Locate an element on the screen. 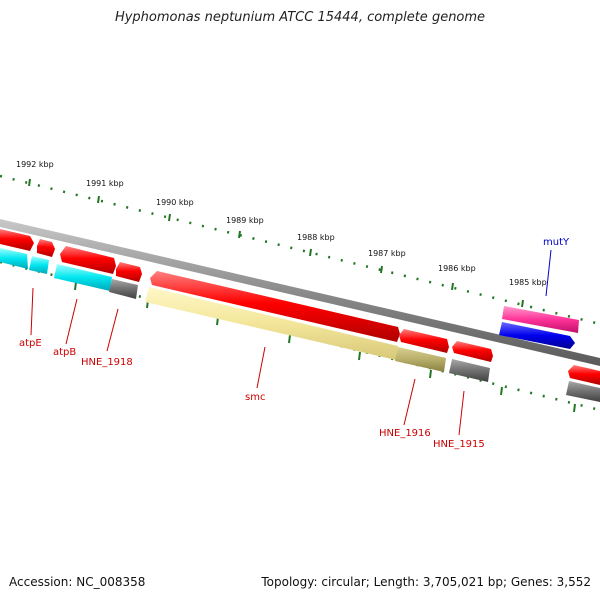 The image size is (600, 600). gene-label-HNE_1916: HNE_1916 is located at coordinates (405, 433).